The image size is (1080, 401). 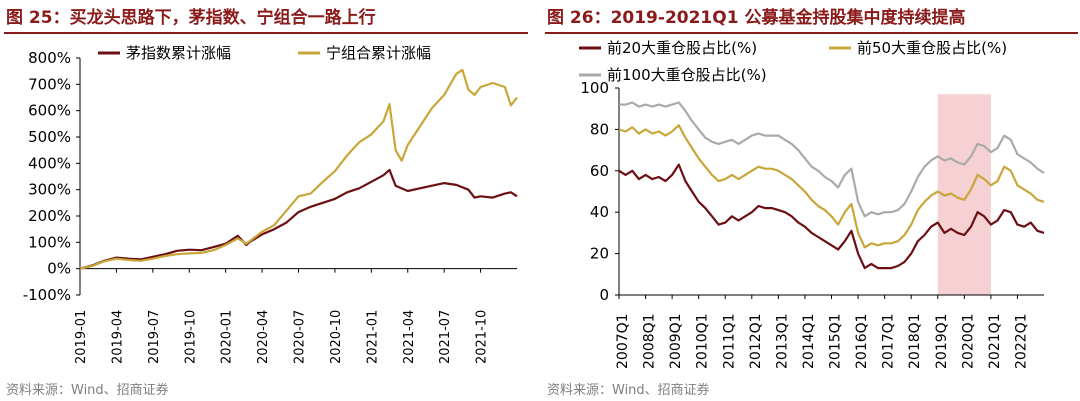 I want to click on y-tick-label: 0, so click(x=604, y=295).